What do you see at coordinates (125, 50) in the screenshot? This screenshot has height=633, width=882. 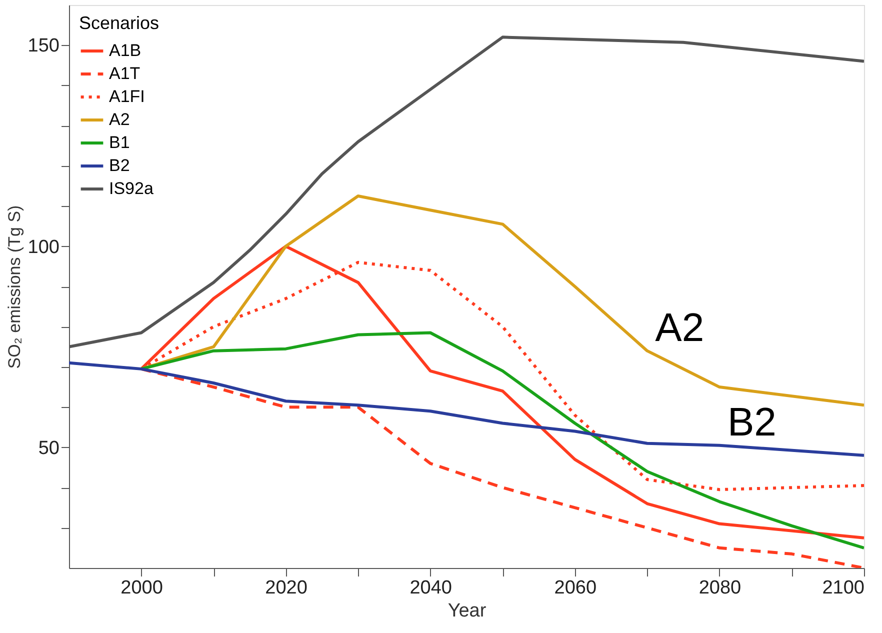 I see `legend-label: A1B` at bounding box center [125, 50].